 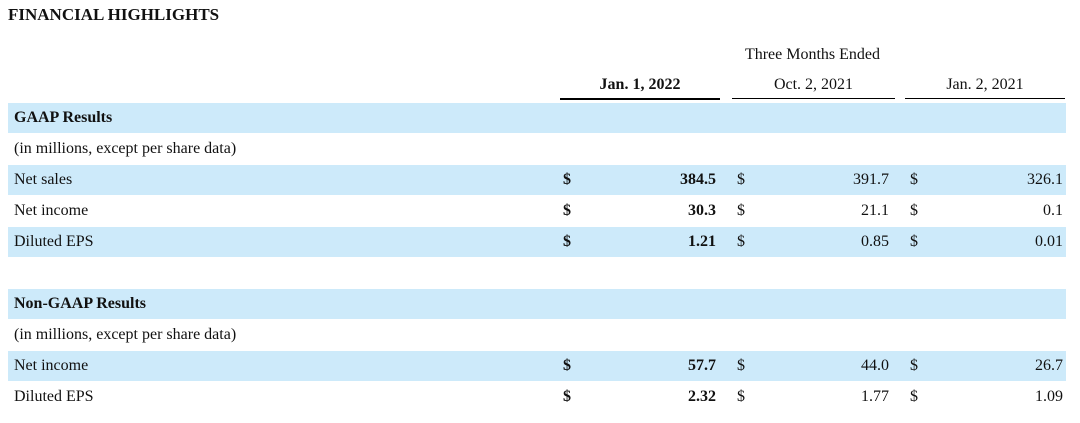 What do you see at coordinates (813, 84) in the screenshot?
I see `column-header: Oct. 2, 2021` at bounding box center [813, 84].